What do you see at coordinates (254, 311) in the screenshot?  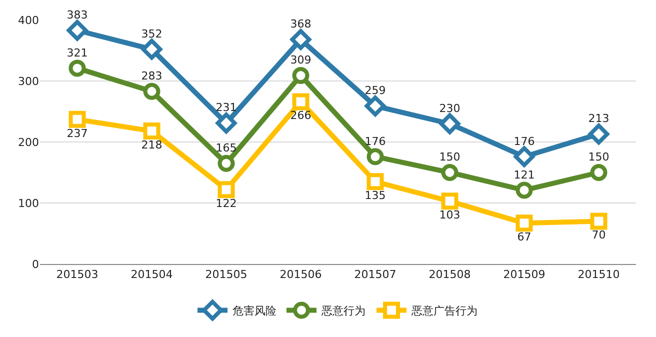 I see `legend-label: 危害风险` at bounding box center [254, 311].